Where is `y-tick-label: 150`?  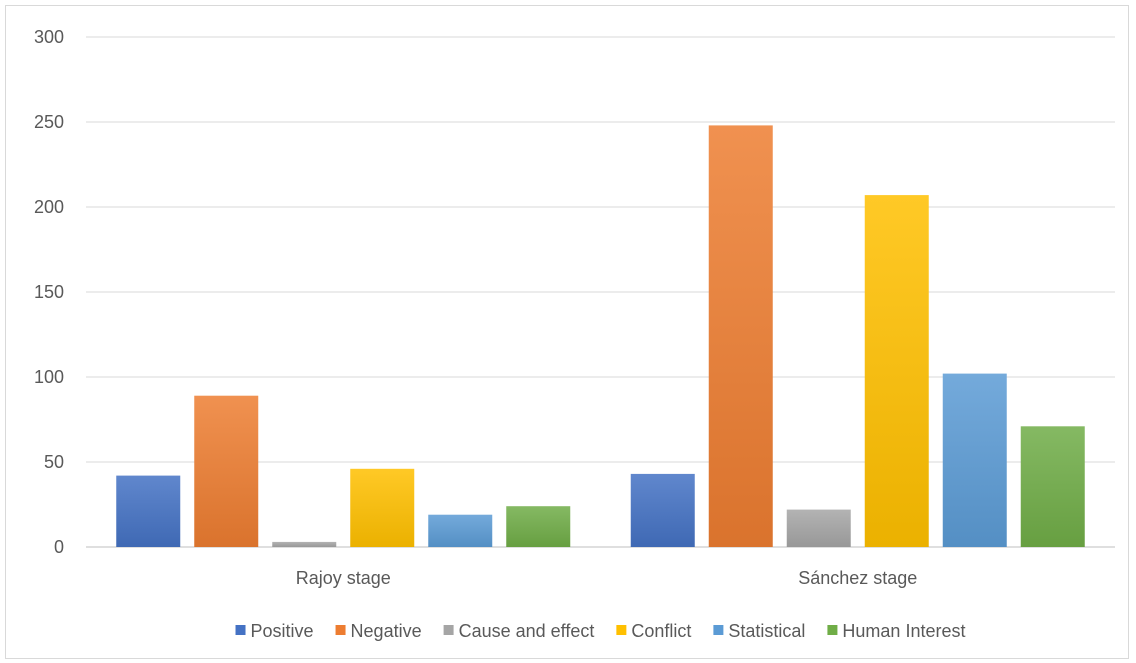 y-tick-label: 150 is located at coordinates (49, 292).